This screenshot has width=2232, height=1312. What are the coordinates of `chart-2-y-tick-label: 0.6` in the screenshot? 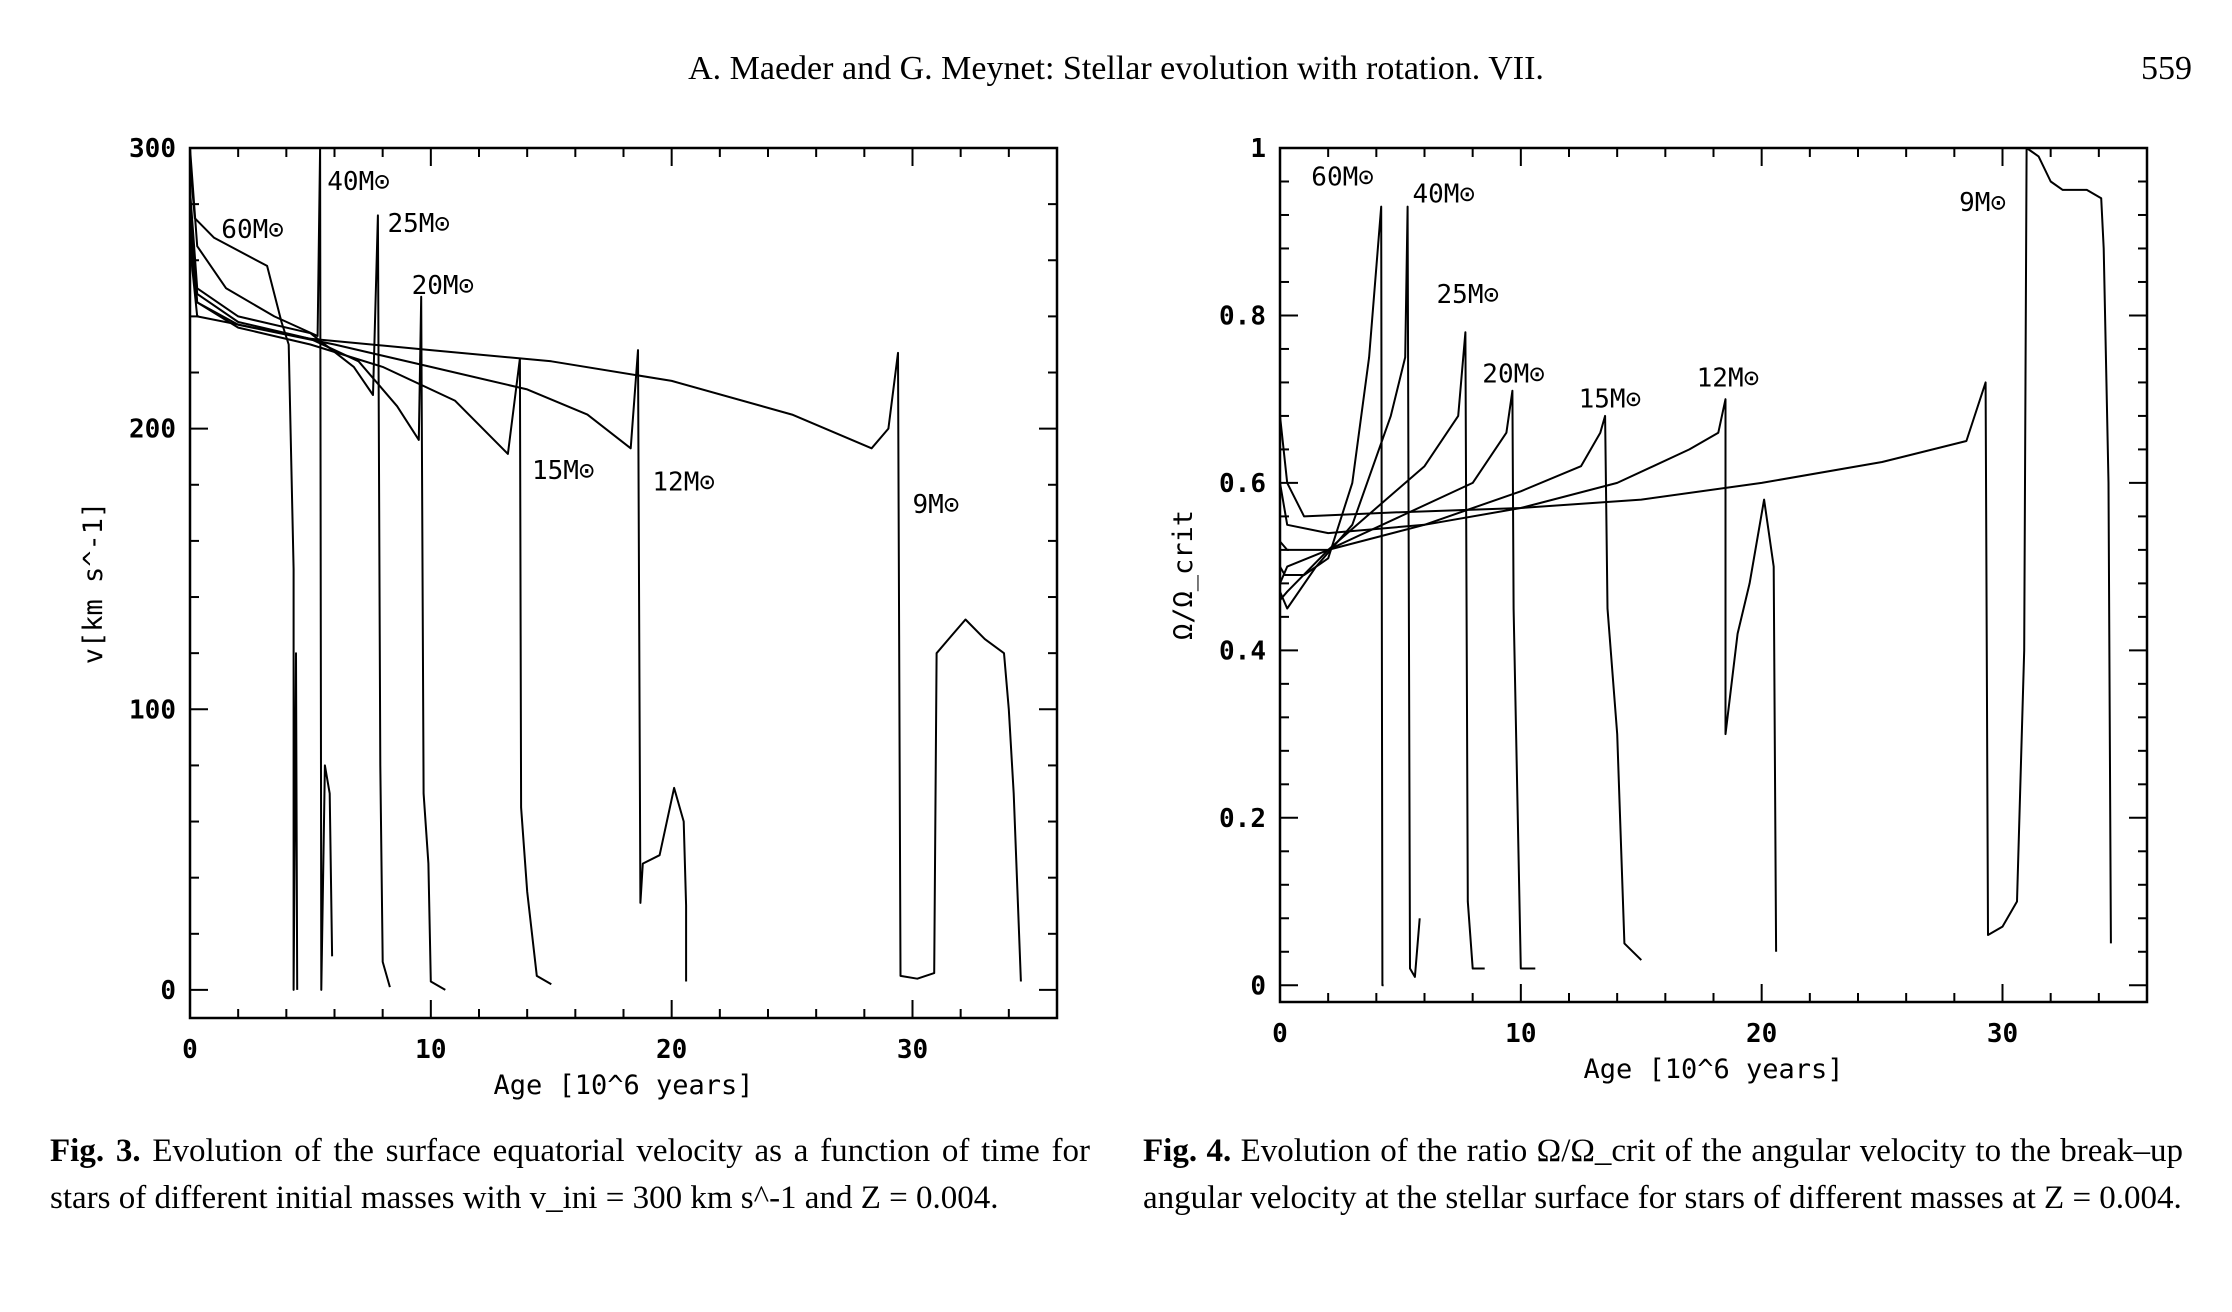 It's located at (1242, 484).